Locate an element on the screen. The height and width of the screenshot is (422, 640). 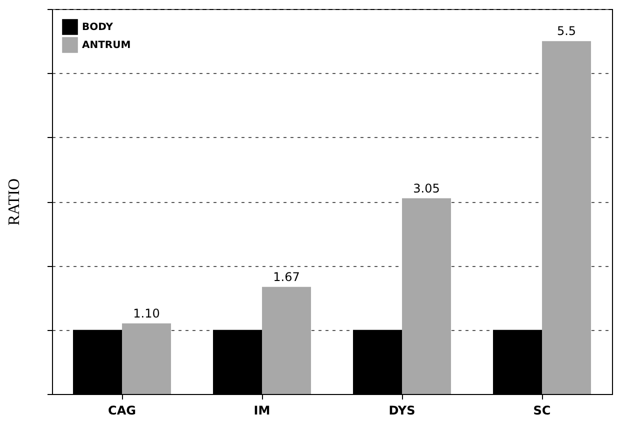
x-tick-label: IM is located at coordinates (262, 411).